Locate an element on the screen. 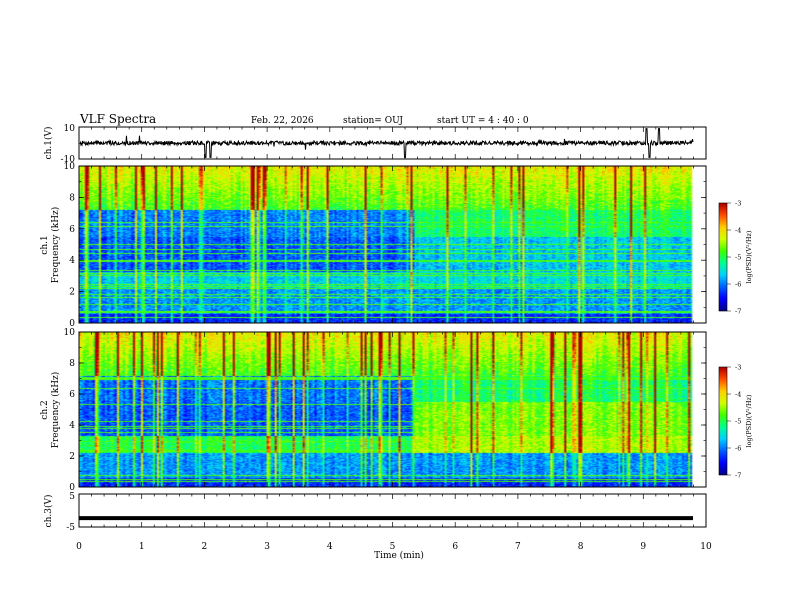 This screenshot has width=792, height=612. ch1-spectrogram-ytick-8: 8 is located at coordinates (72, 198).